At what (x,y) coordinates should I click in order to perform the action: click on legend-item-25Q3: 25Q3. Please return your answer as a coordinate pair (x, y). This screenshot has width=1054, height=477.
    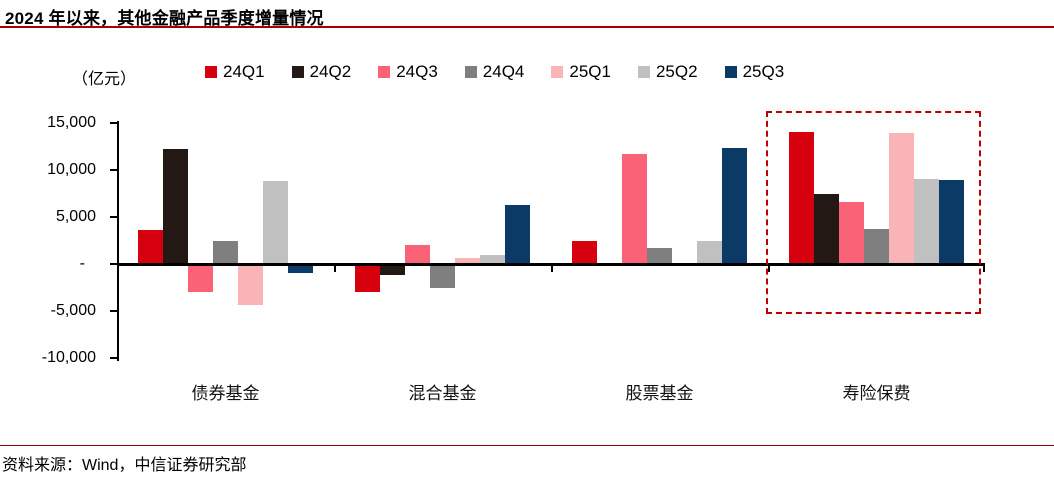
    Looking at the image, I should click on (754, 72).